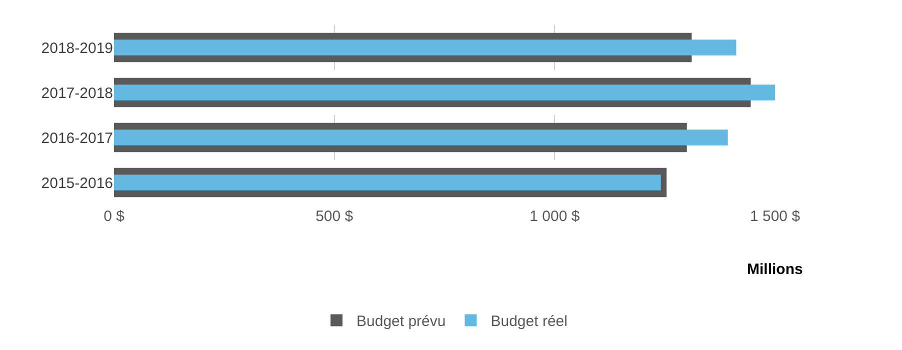 The image size is (902, 350). Describe the element at coordinates (775, 269) in the screenshot. I see `x-axis-title: Millions` at that location.